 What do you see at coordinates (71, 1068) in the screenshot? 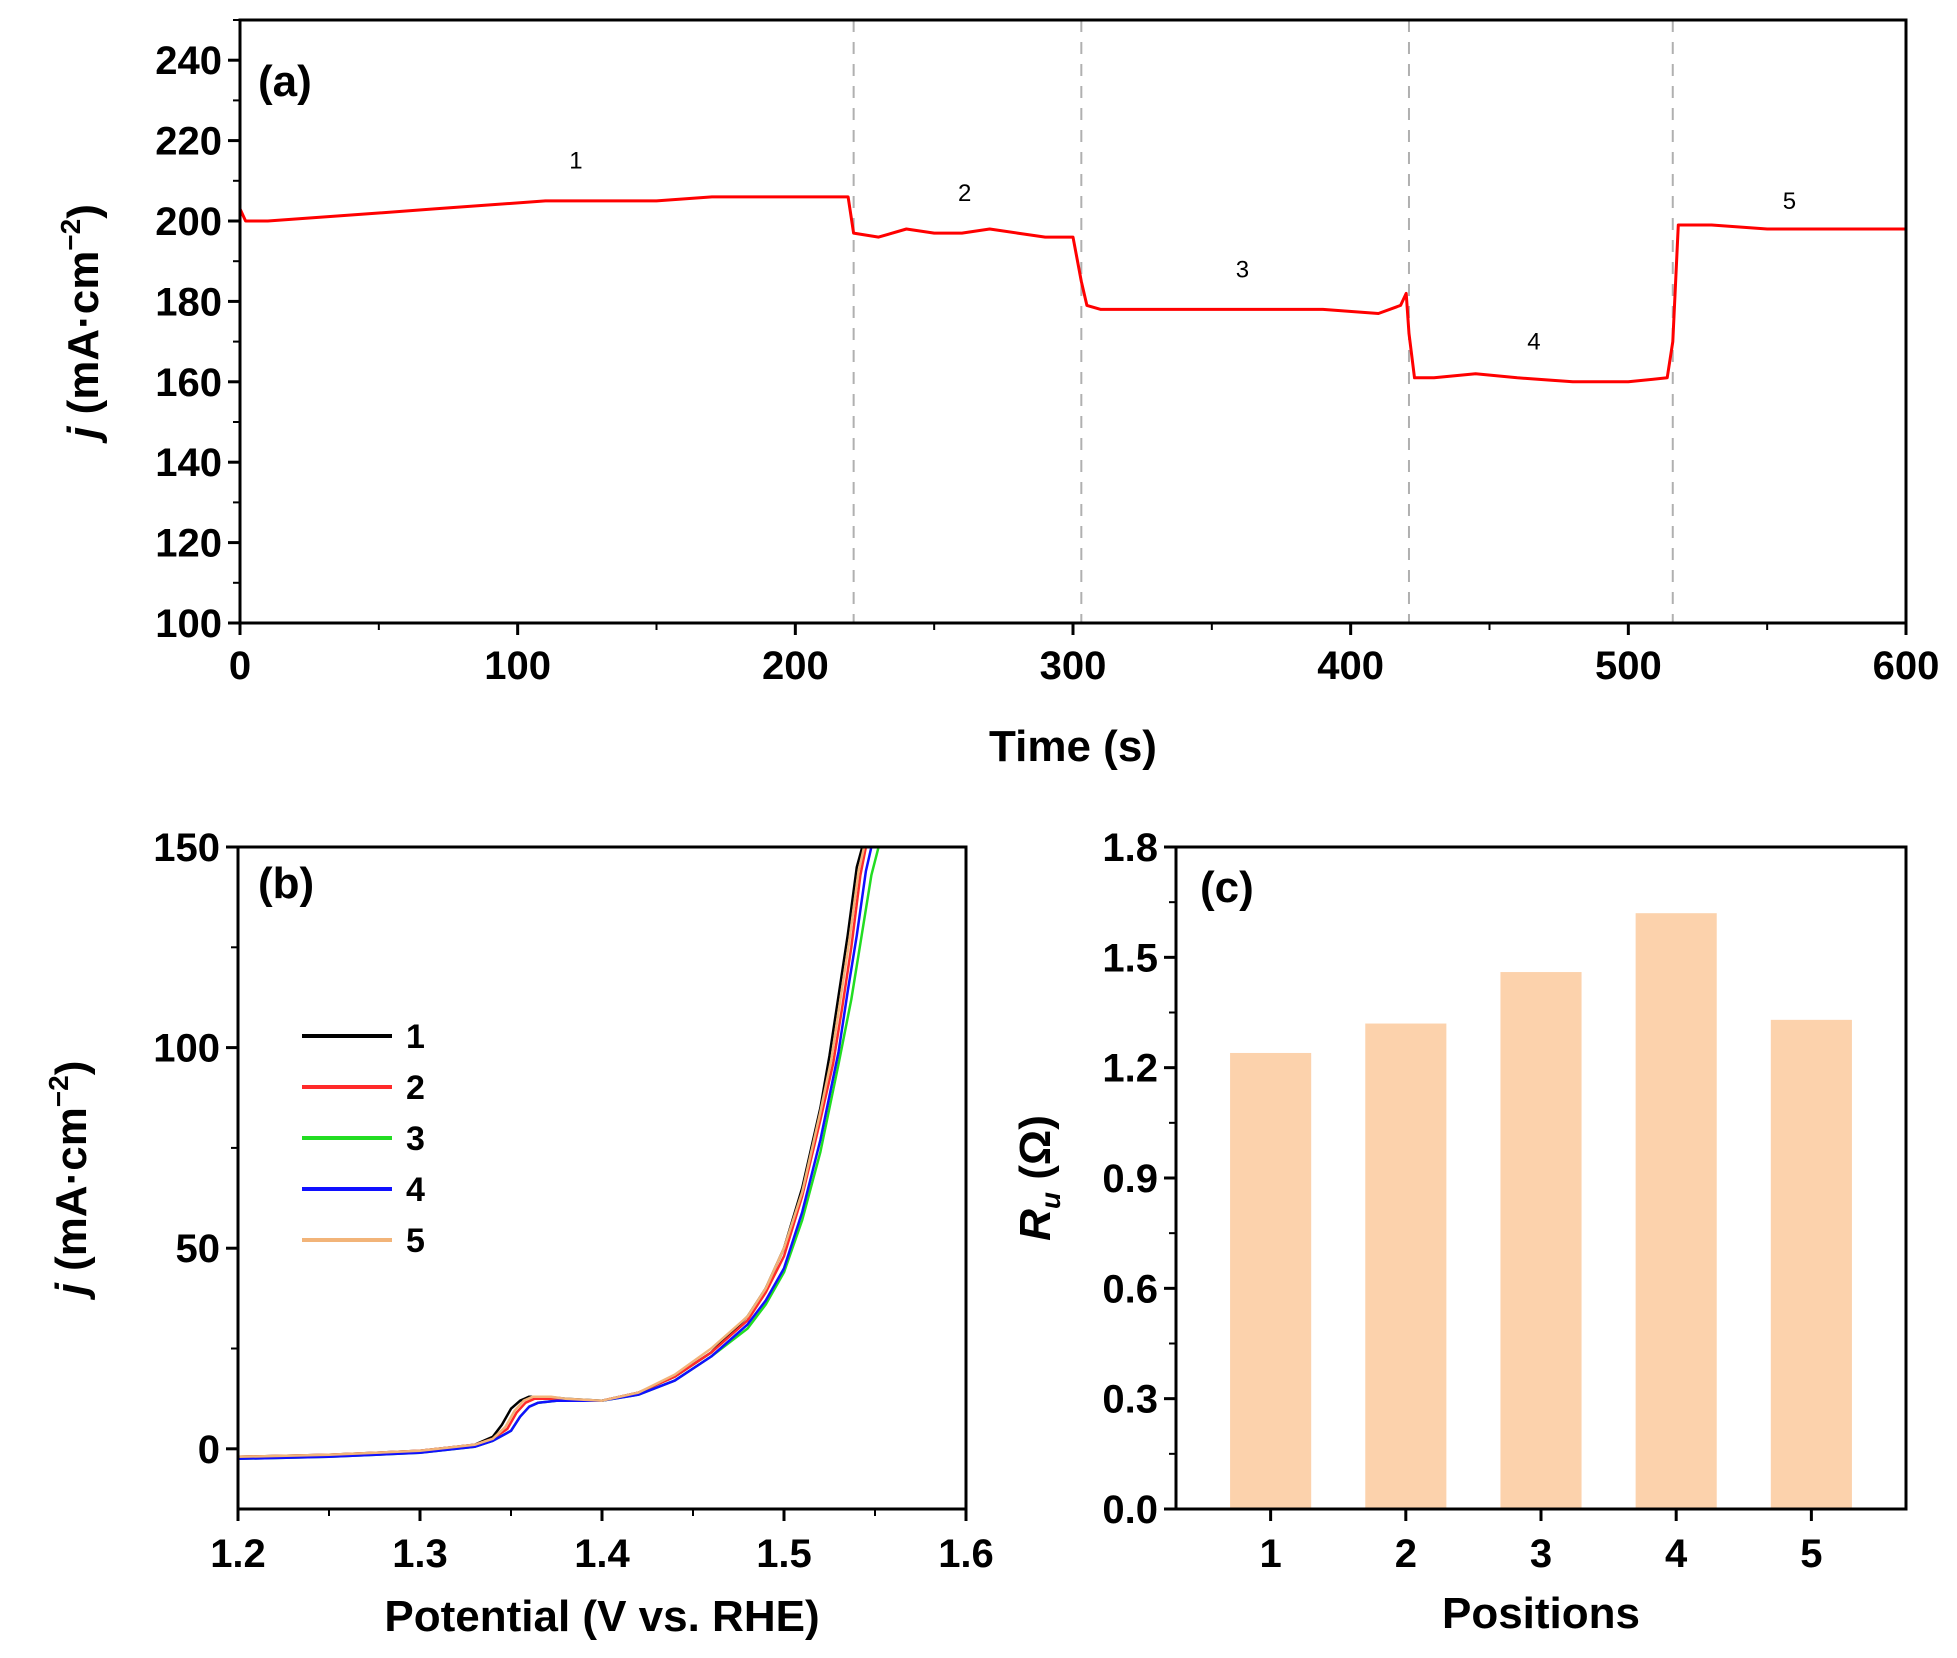
I see `b-y-axis-close: )` at bounding box center [71, 1068].